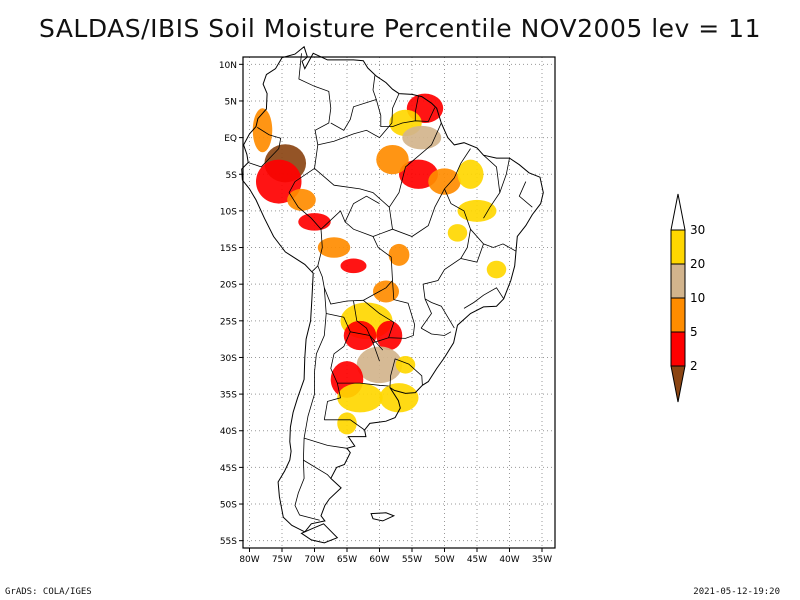 The image size is (800, 600). I want to click on longitude-label: 35W, so click(542, 560).